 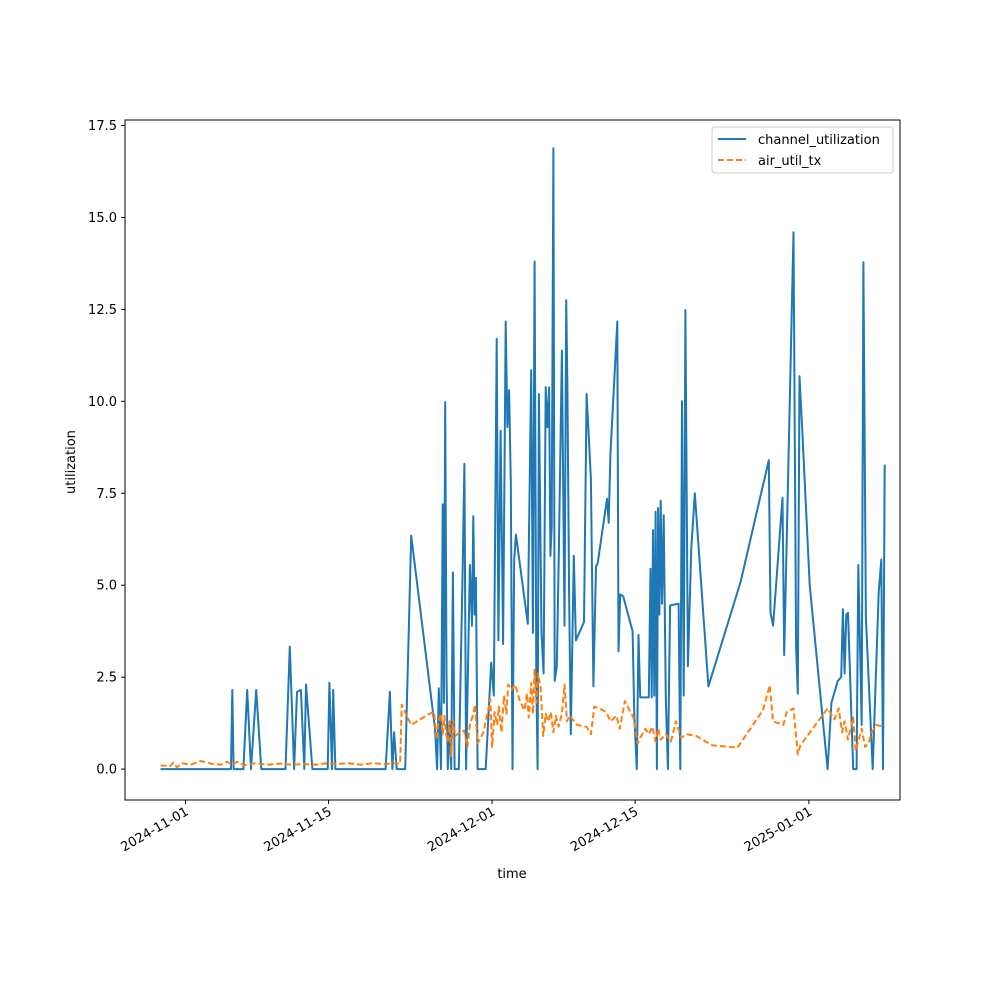 I want to click on y-tick-label: 15.0, so click(x=102, y=218).